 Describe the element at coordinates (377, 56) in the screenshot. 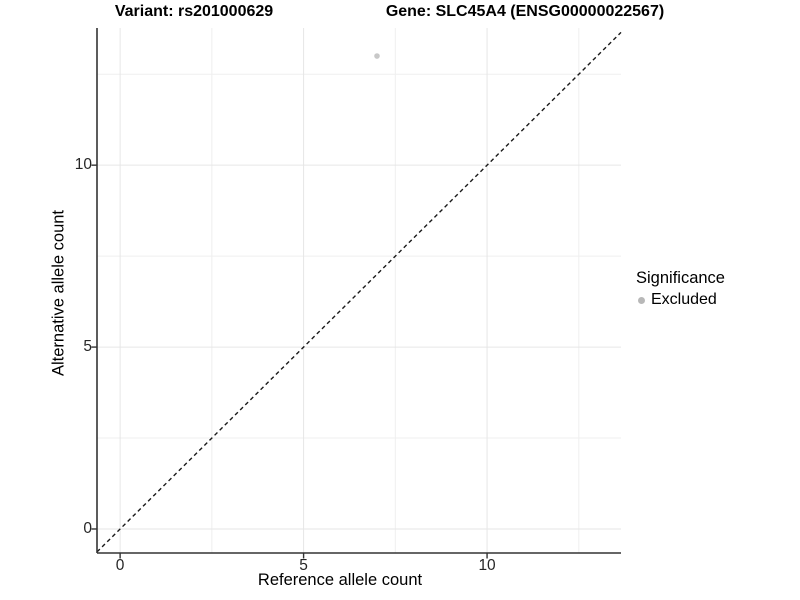

I see `data-point` at that location.